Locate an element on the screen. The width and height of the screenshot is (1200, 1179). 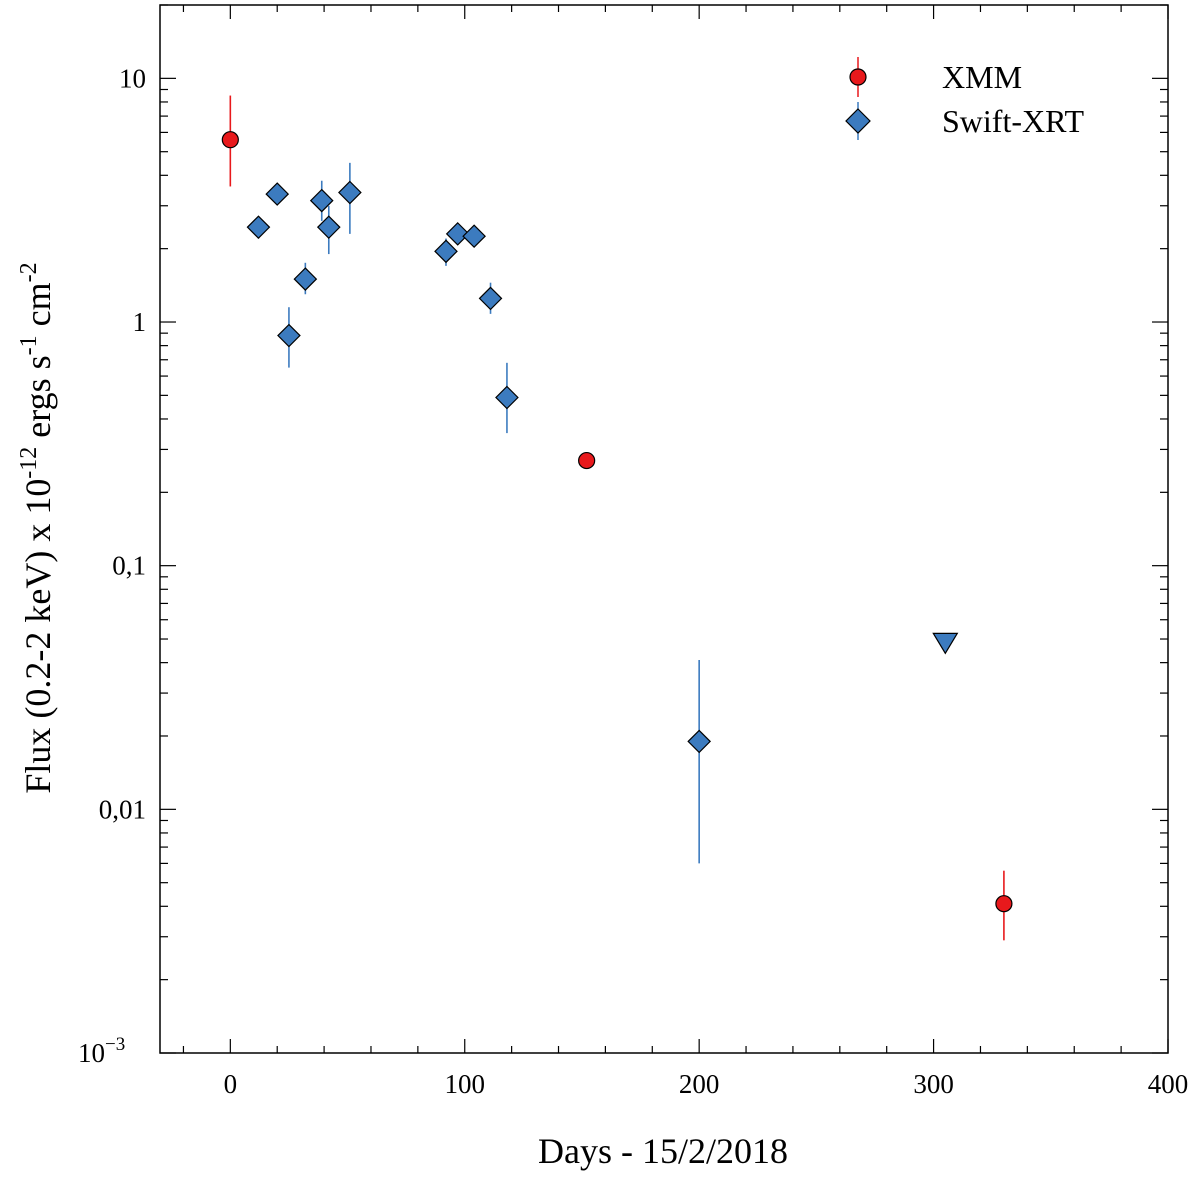
y-tick-label: 0,01 is located at coordinates (122, 809).